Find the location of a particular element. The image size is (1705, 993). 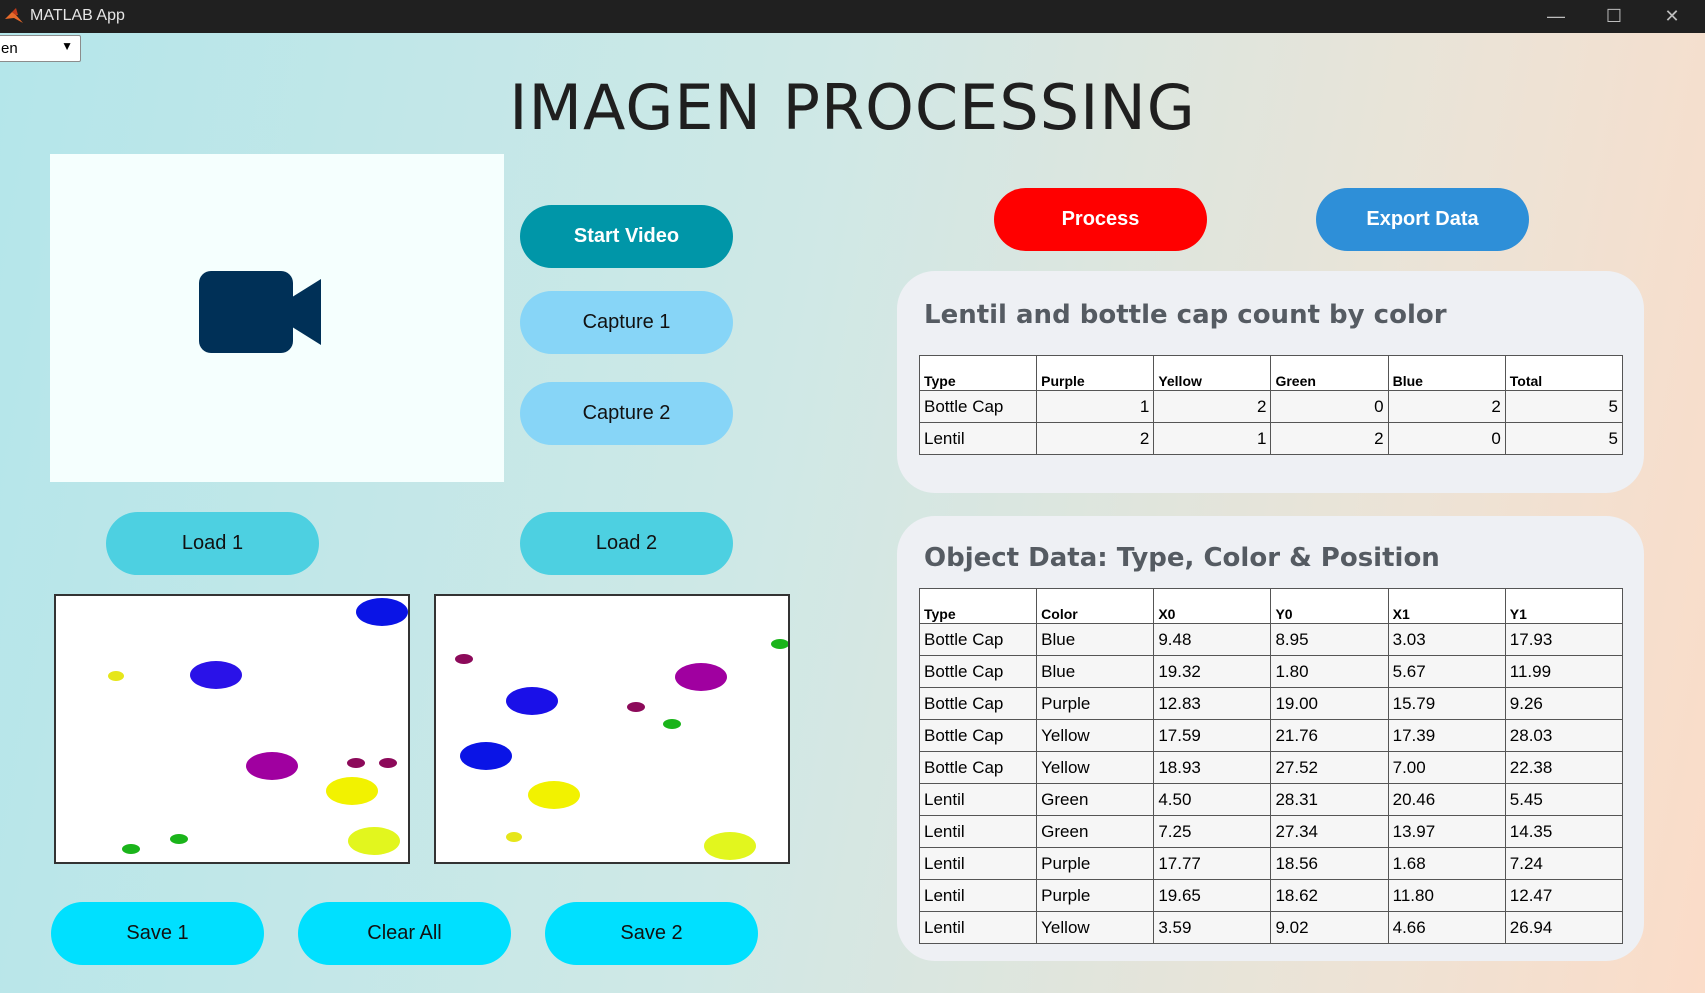

table-cell: 11.80 is located at coordinates (1446, 895).